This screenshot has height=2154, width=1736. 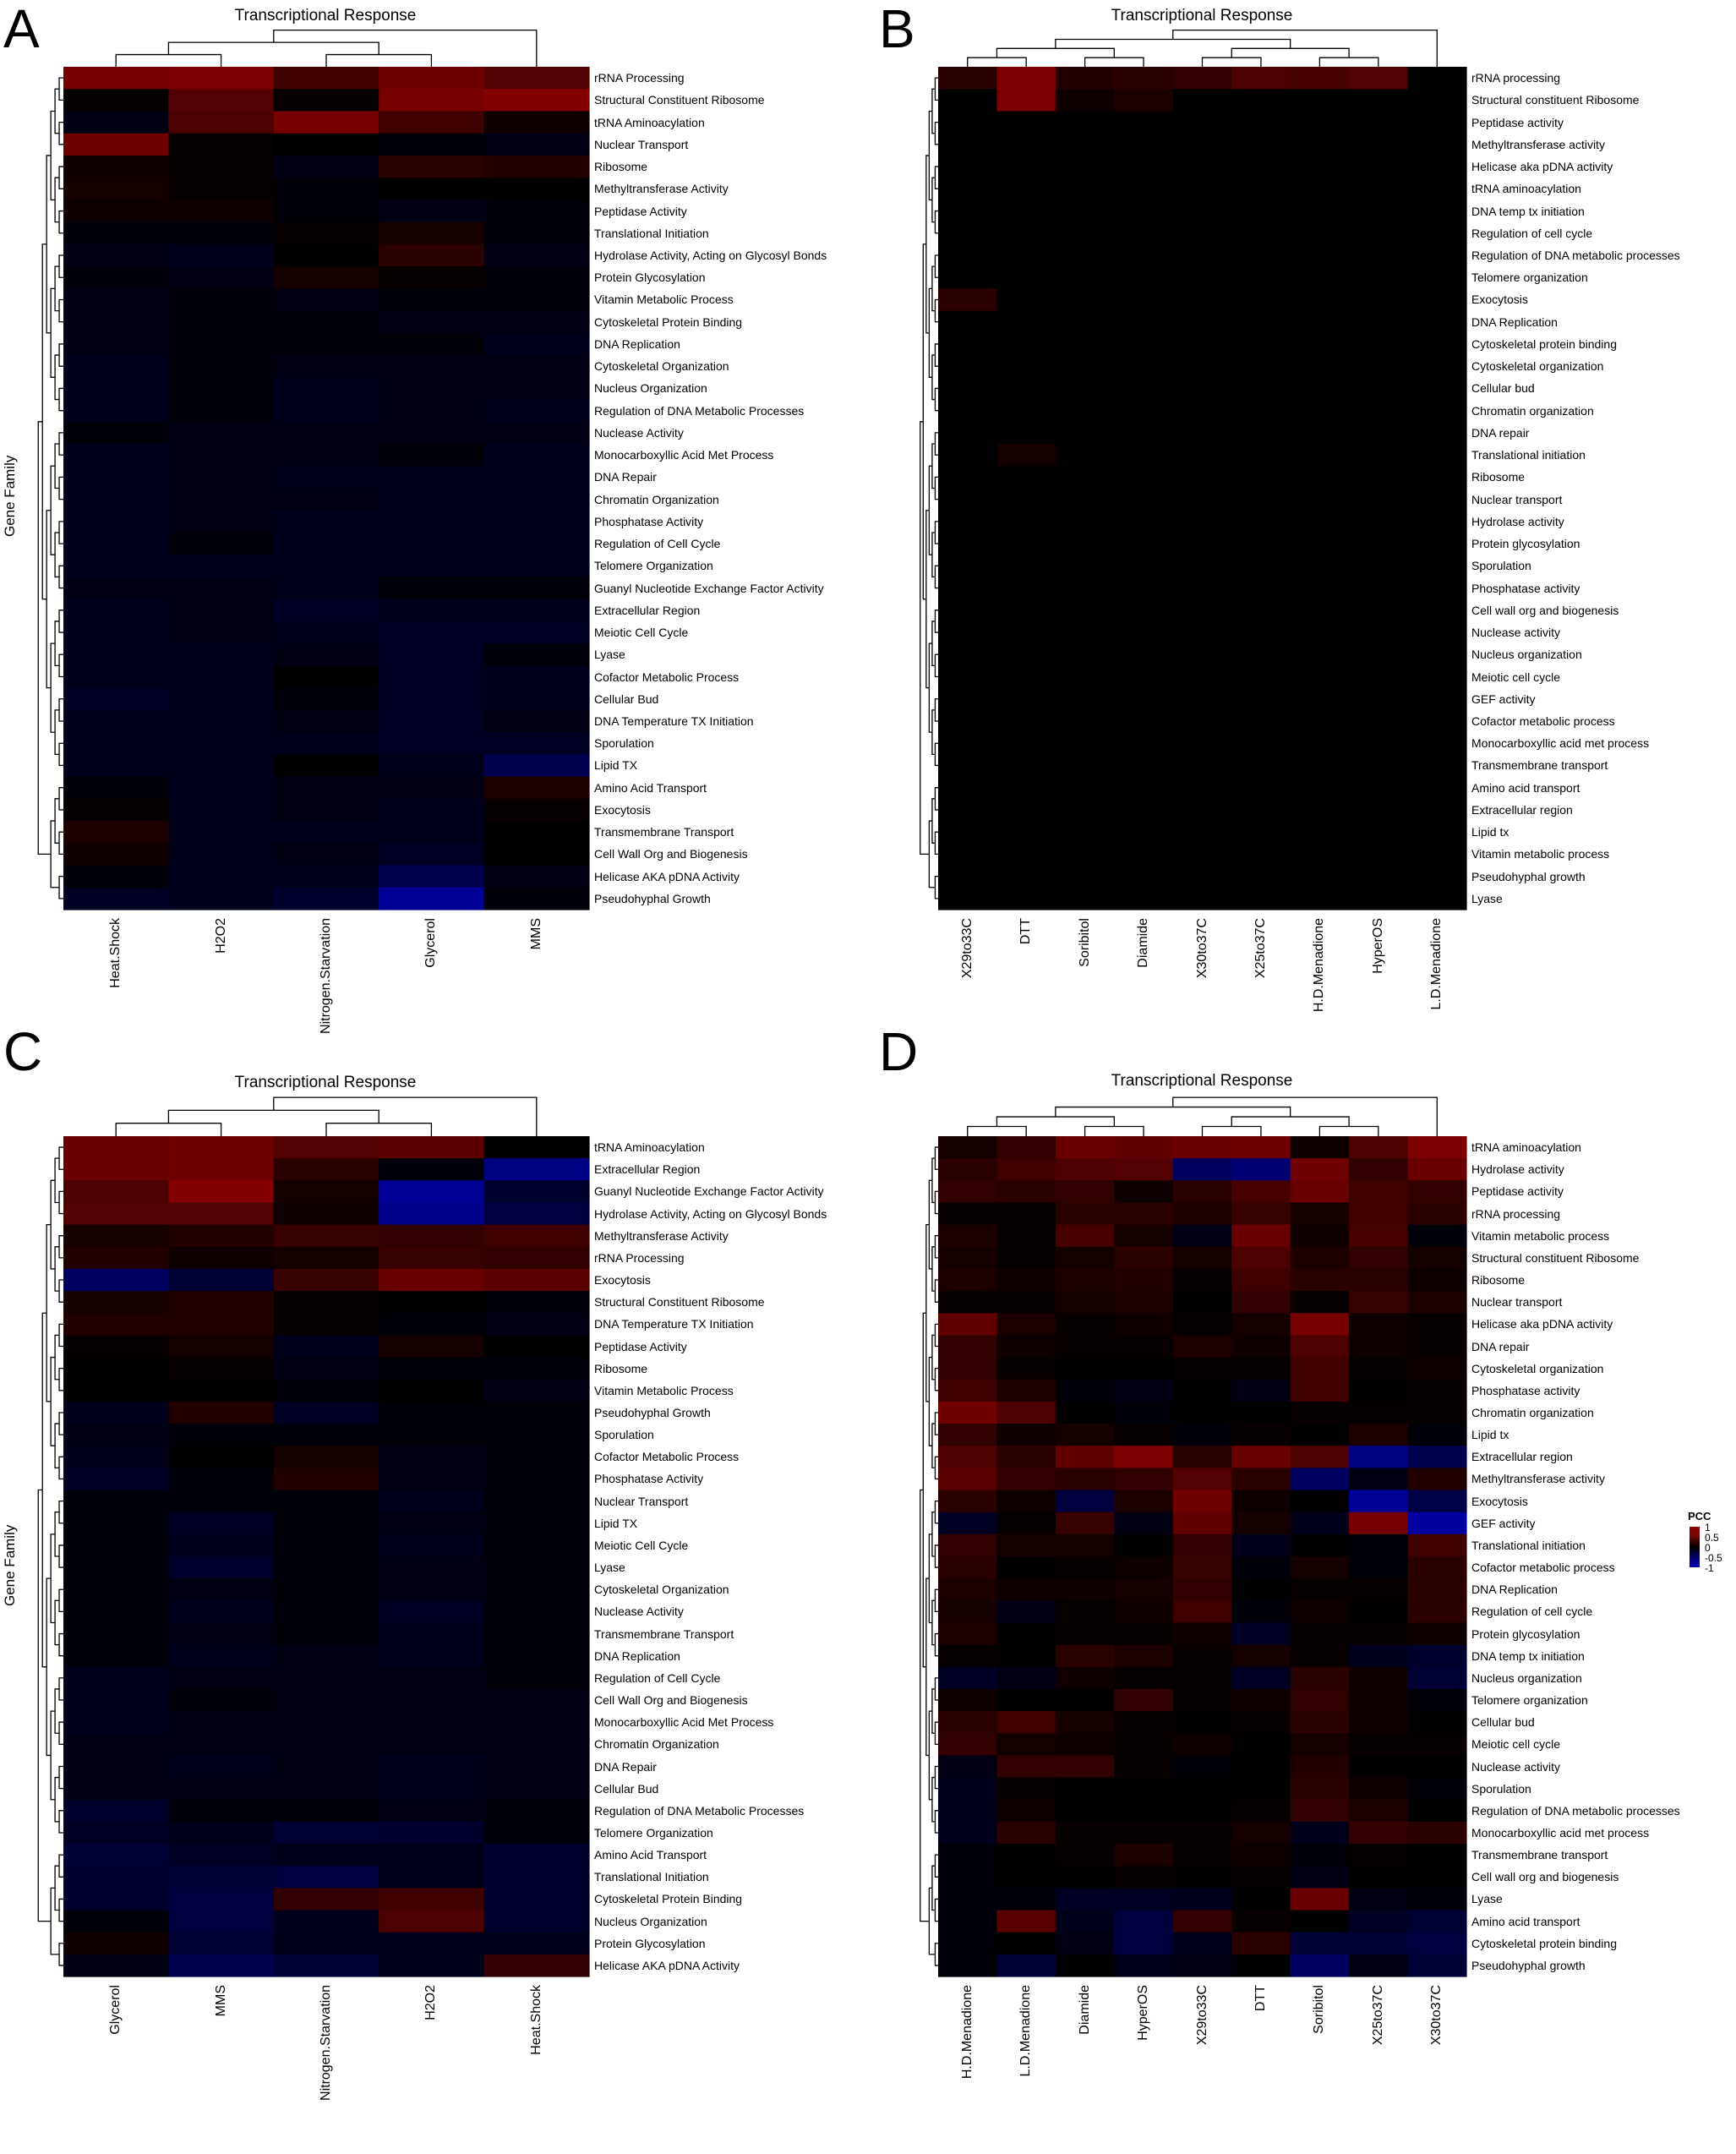 I want to click on row-label: Methyltransferase Activity, so click(x=661, y=1235).